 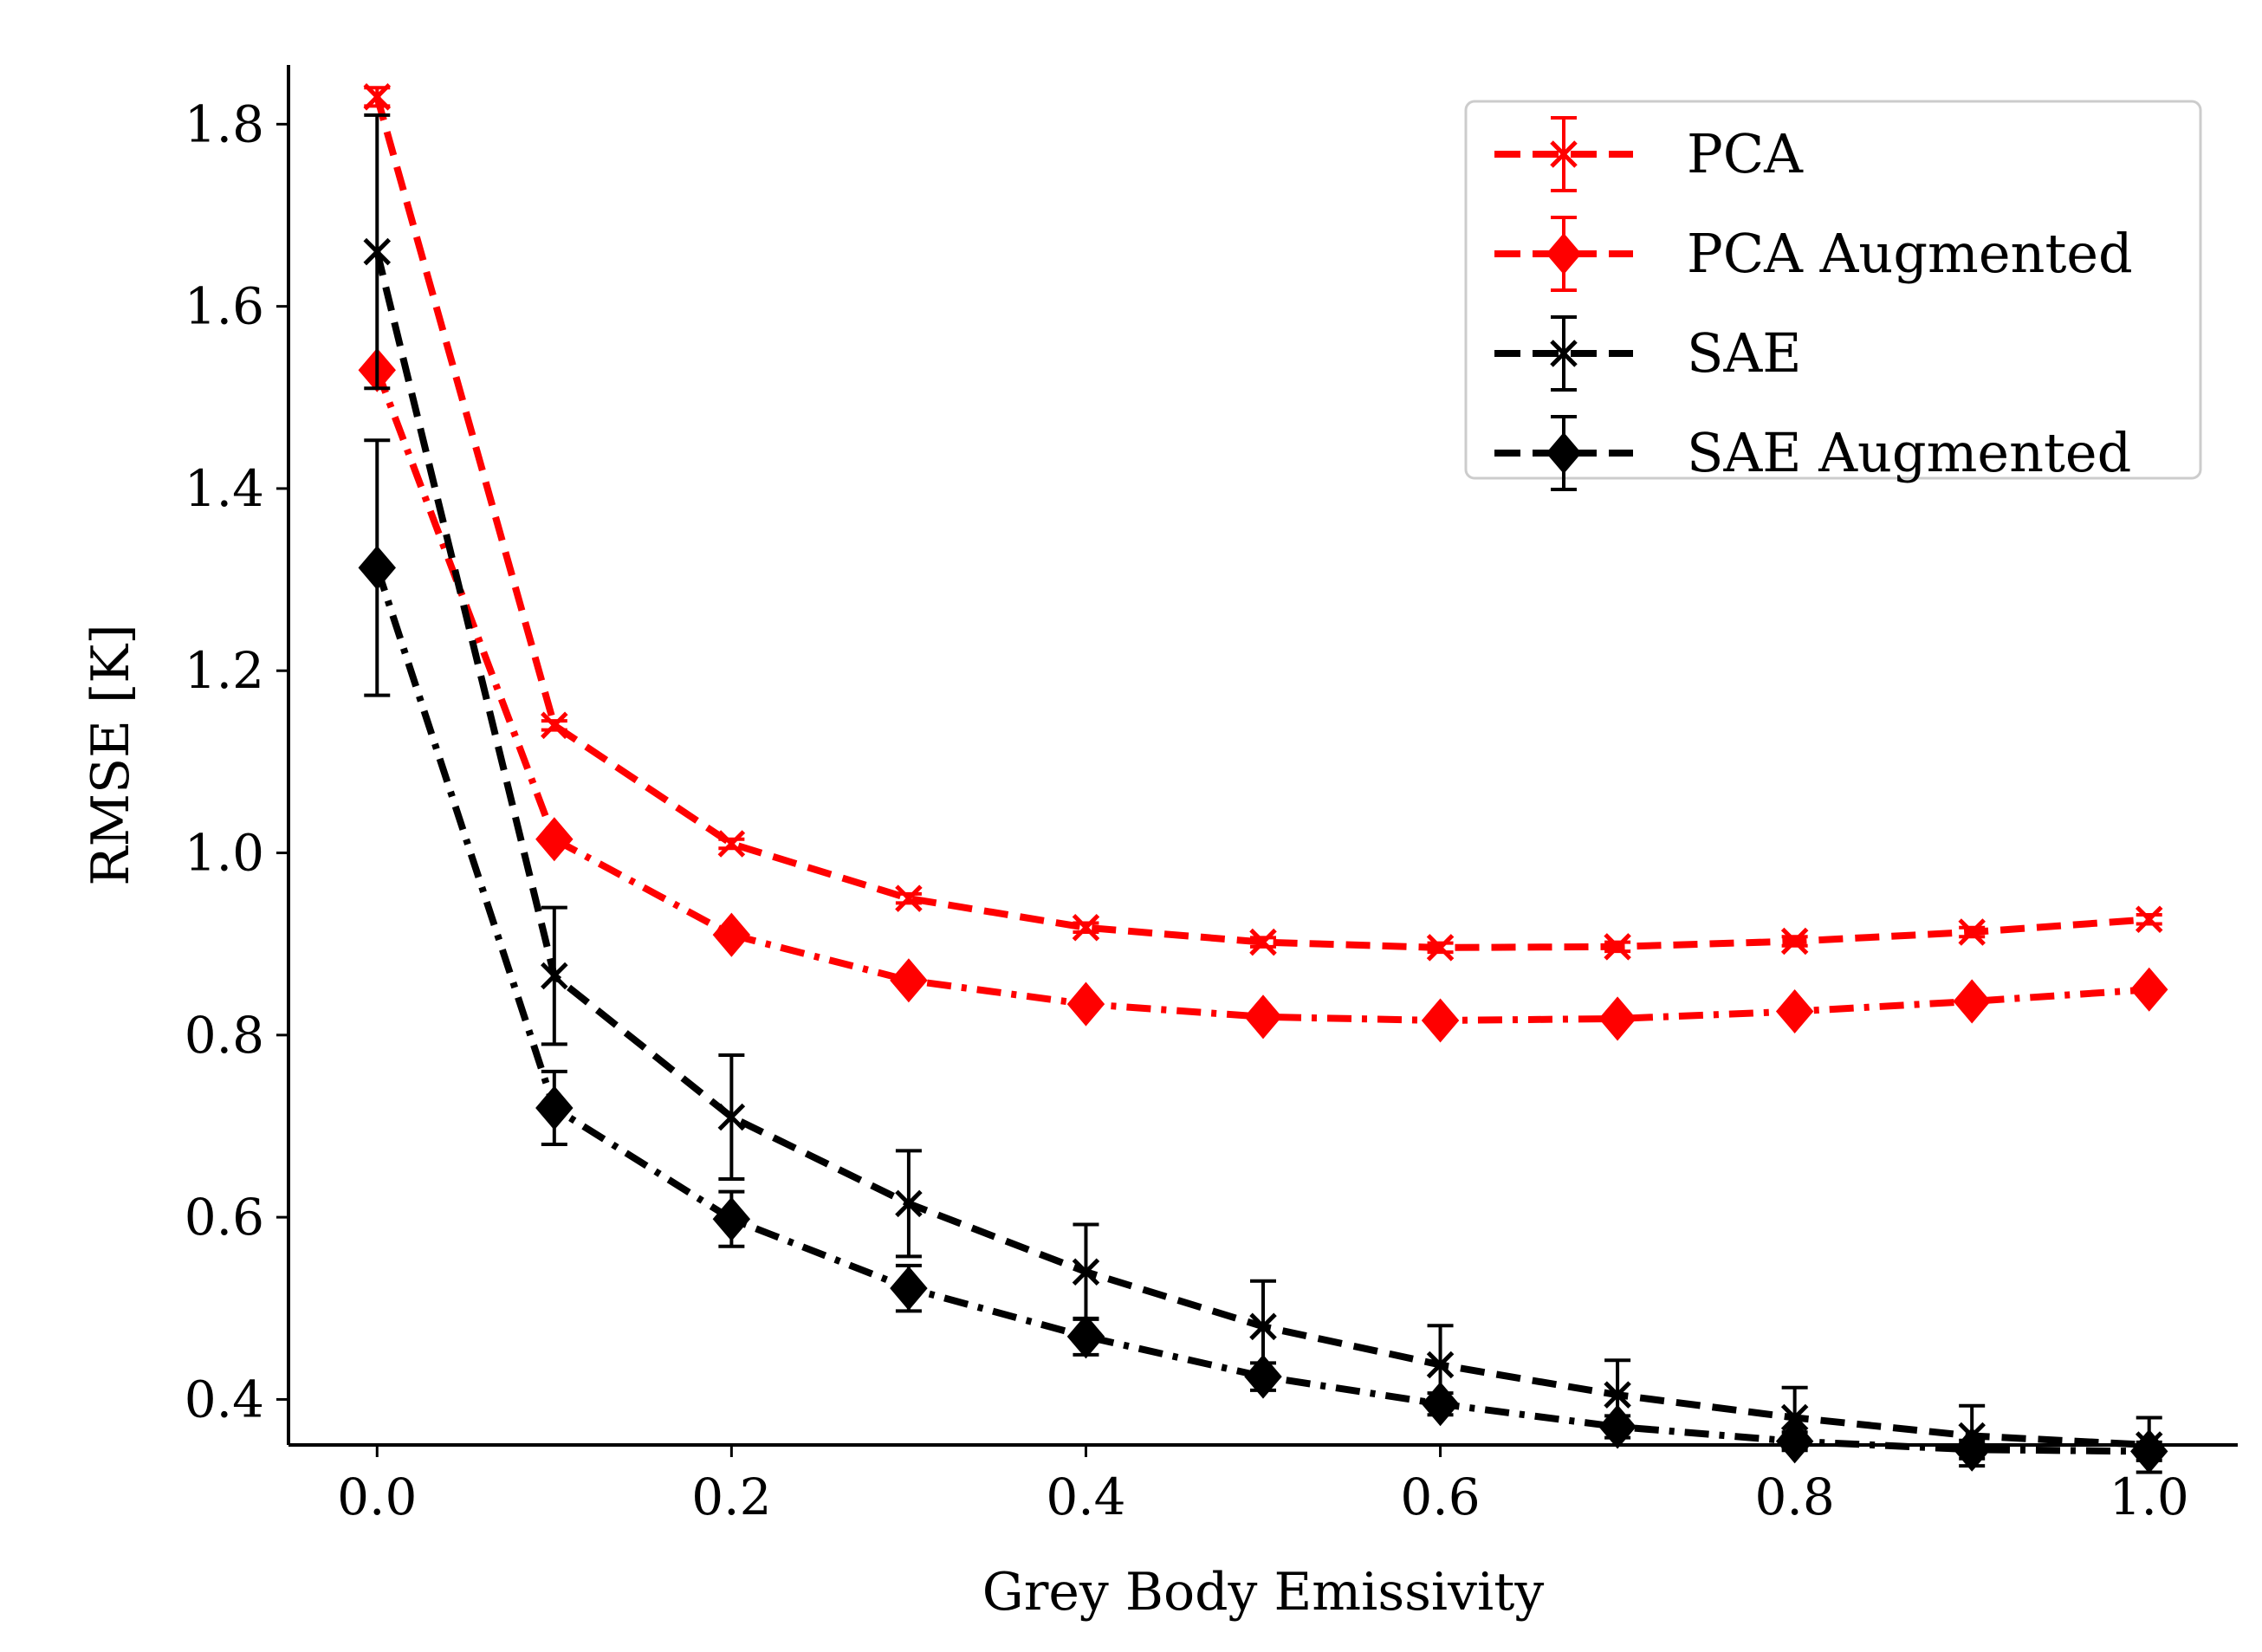 I want to click on x-tick-label: 0.6, so click(x=1440, y=1496).